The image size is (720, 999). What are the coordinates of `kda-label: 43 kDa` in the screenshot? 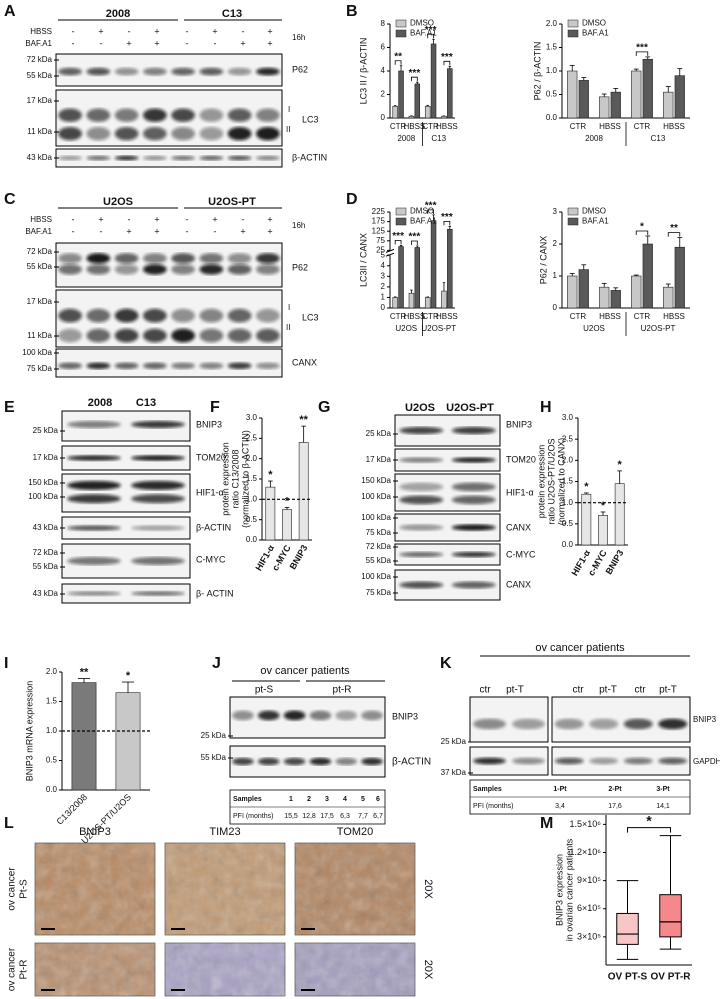 It's located at (46, 593).